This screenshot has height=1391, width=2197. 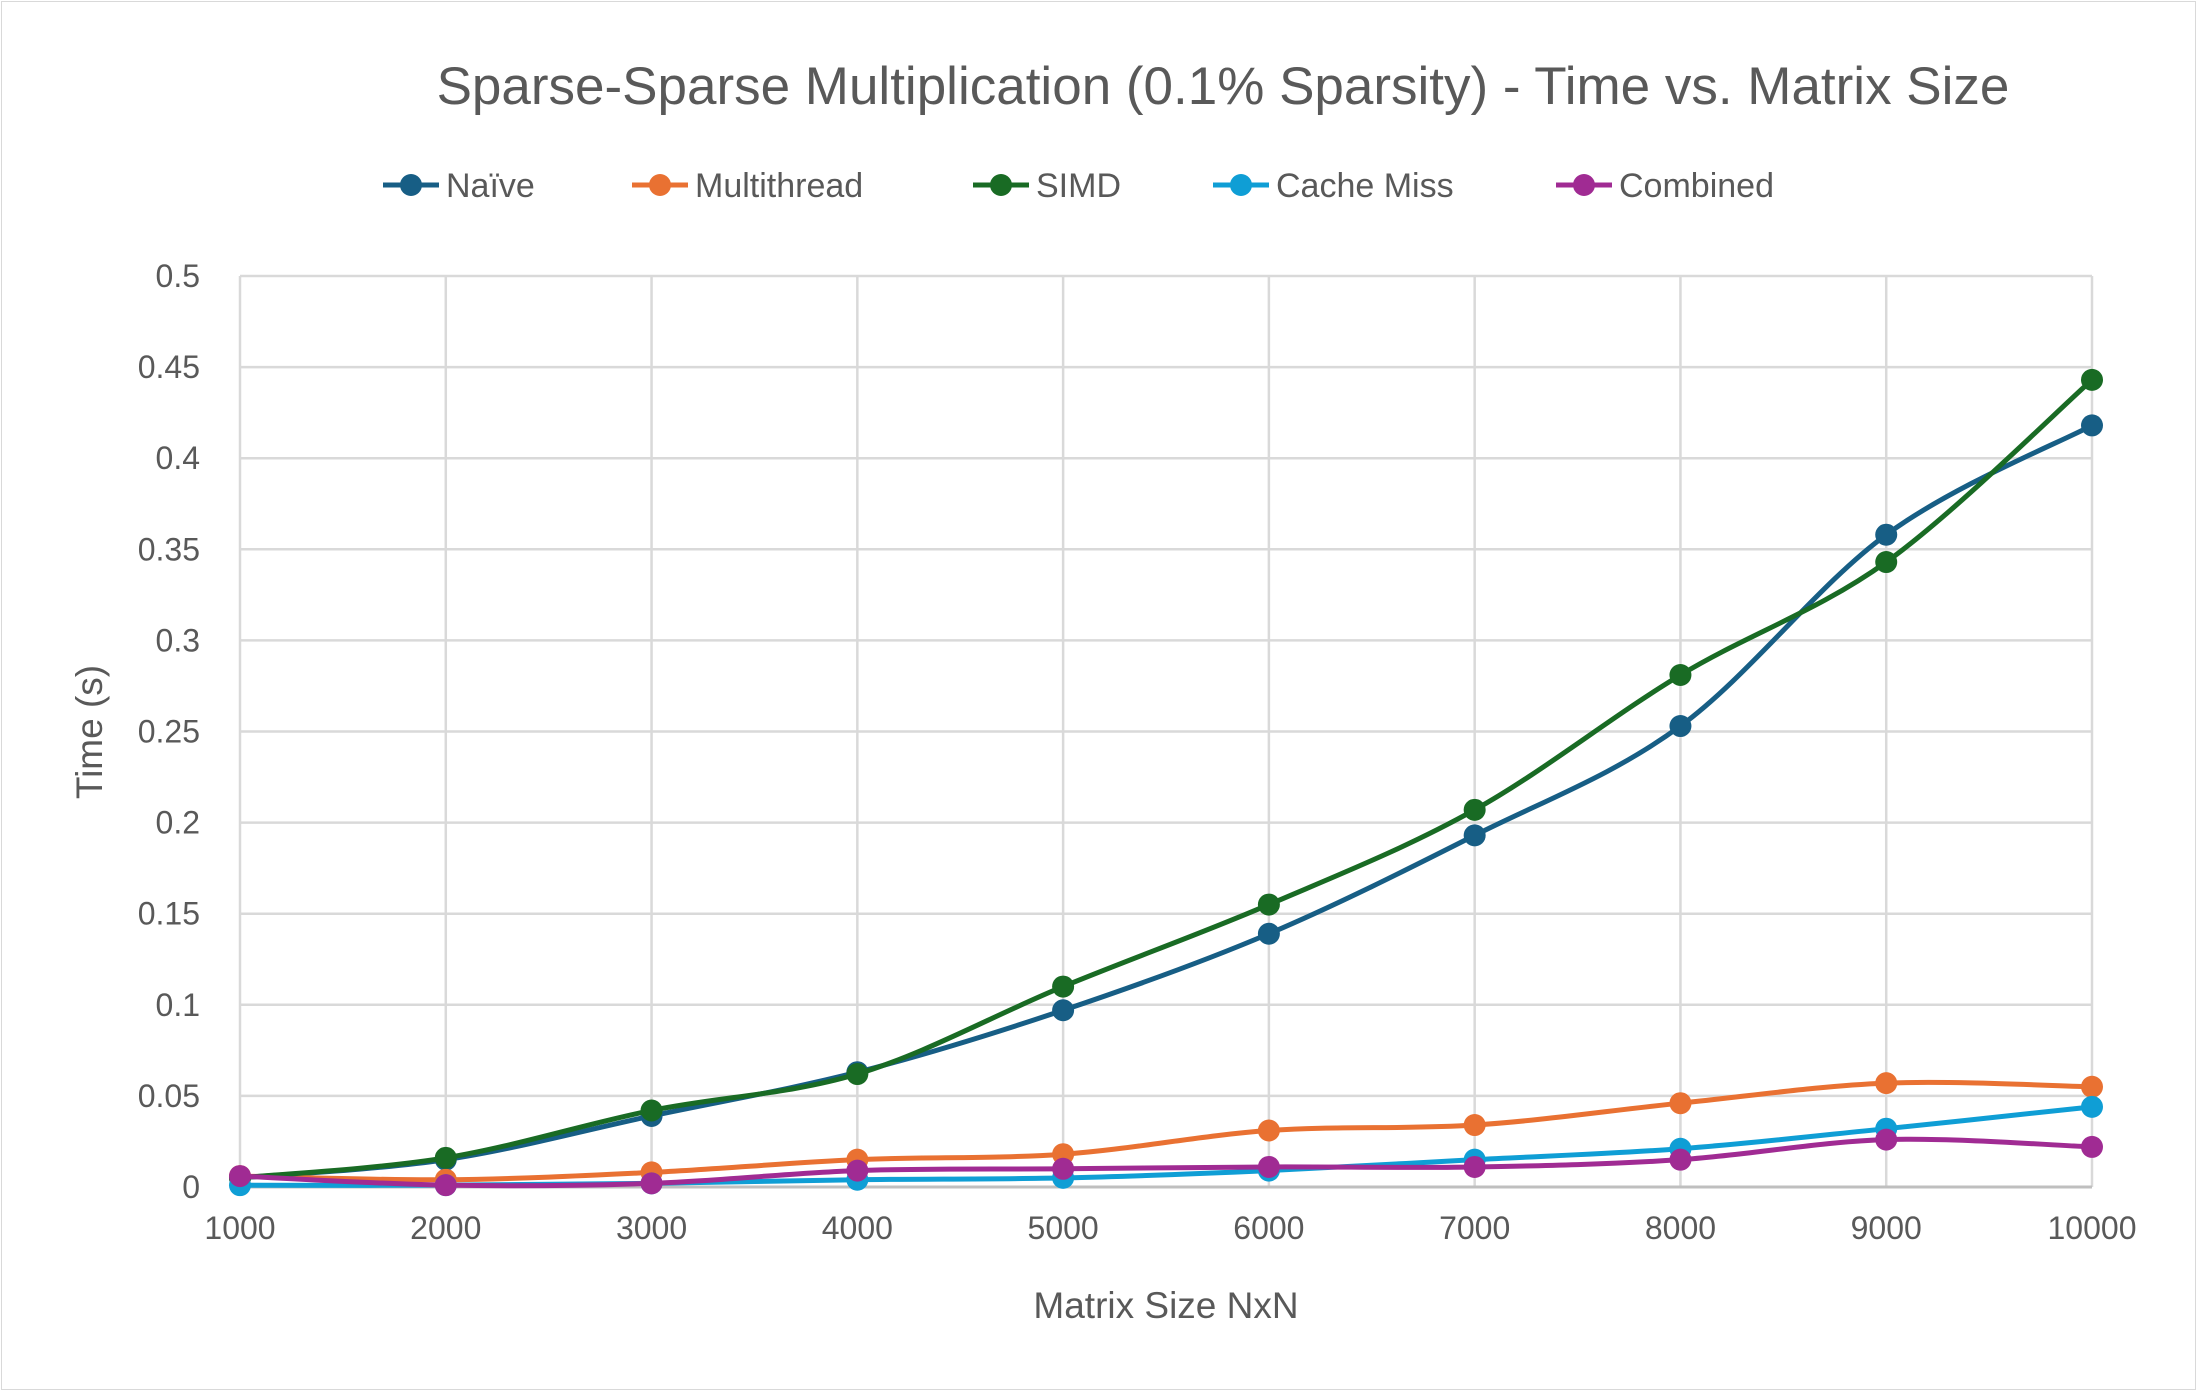 I want to click on legend-item: Multithread, so click(x=747, y=186).